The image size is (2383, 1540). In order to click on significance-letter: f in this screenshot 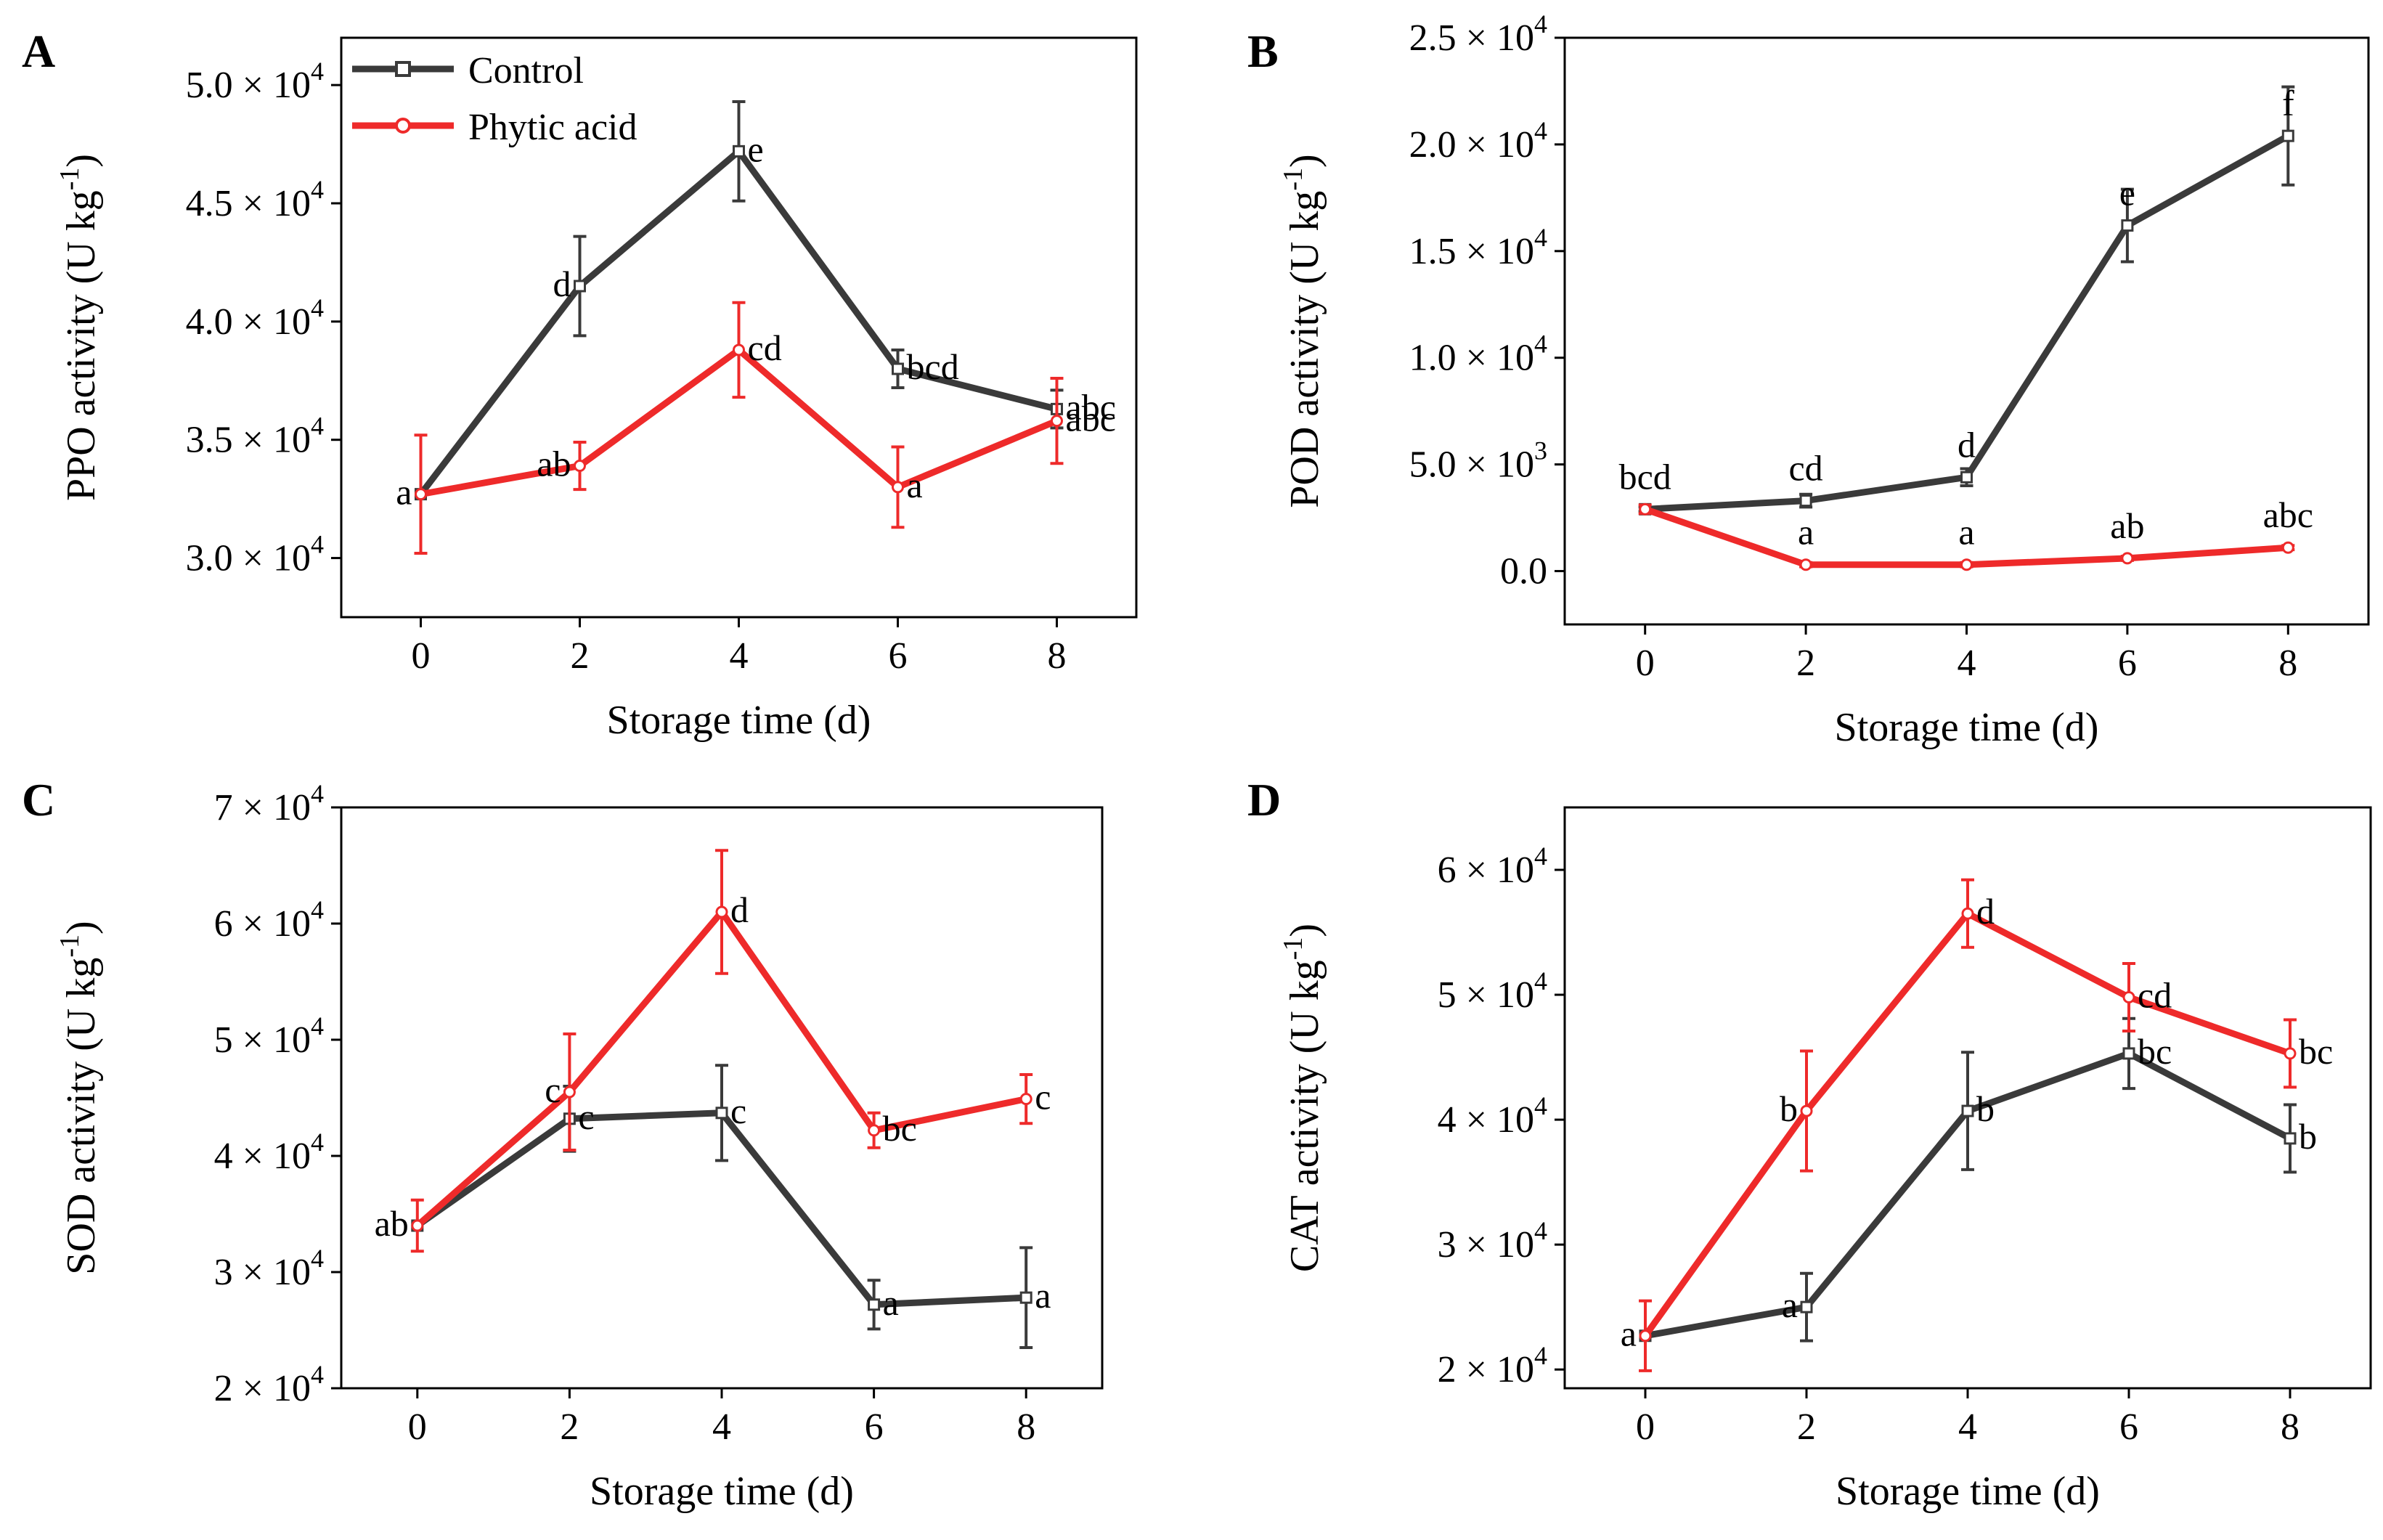, I will do `click(2288, 103)`.